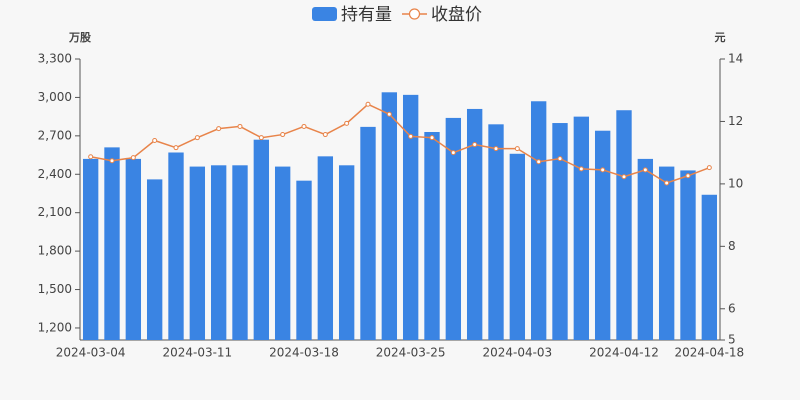 The width and height of the screenshot is (800, 400). Describe the element at coordinates (366, 15) in the screenshot. I see `legend-label: 持有量` at that location.